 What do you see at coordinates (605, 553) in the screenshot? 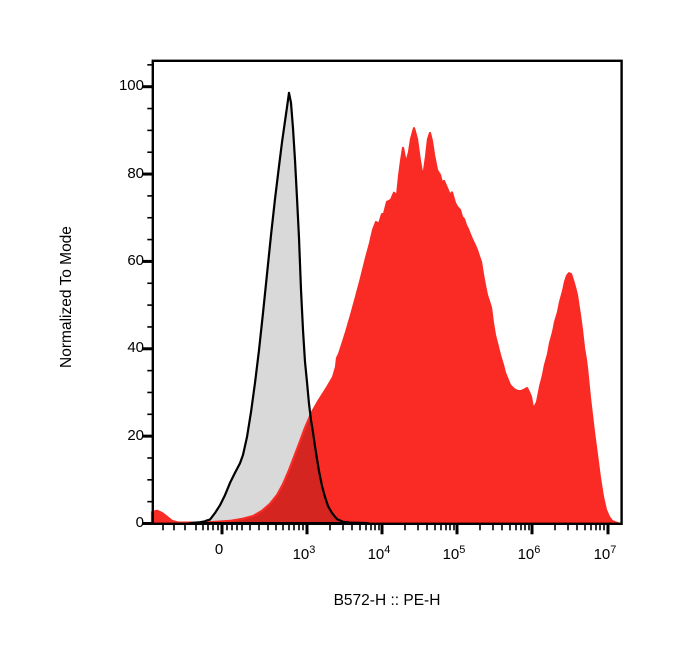
I see `x-tick-label-10e7: 107` at bounding box center [605, 553].